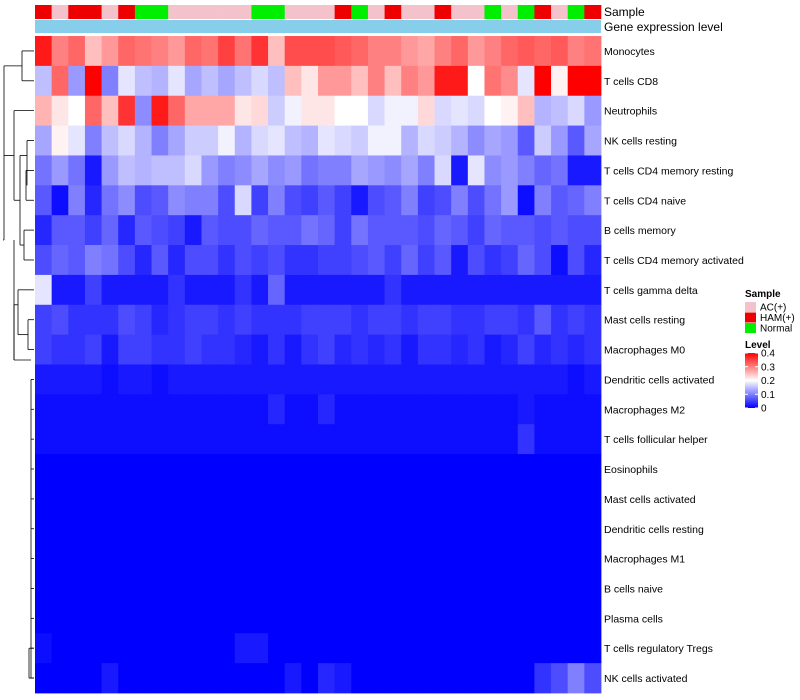 The width and height of the screenshot is (800, 700). I want to click on row-label: T cells CD4 naive, so click(645, 201).